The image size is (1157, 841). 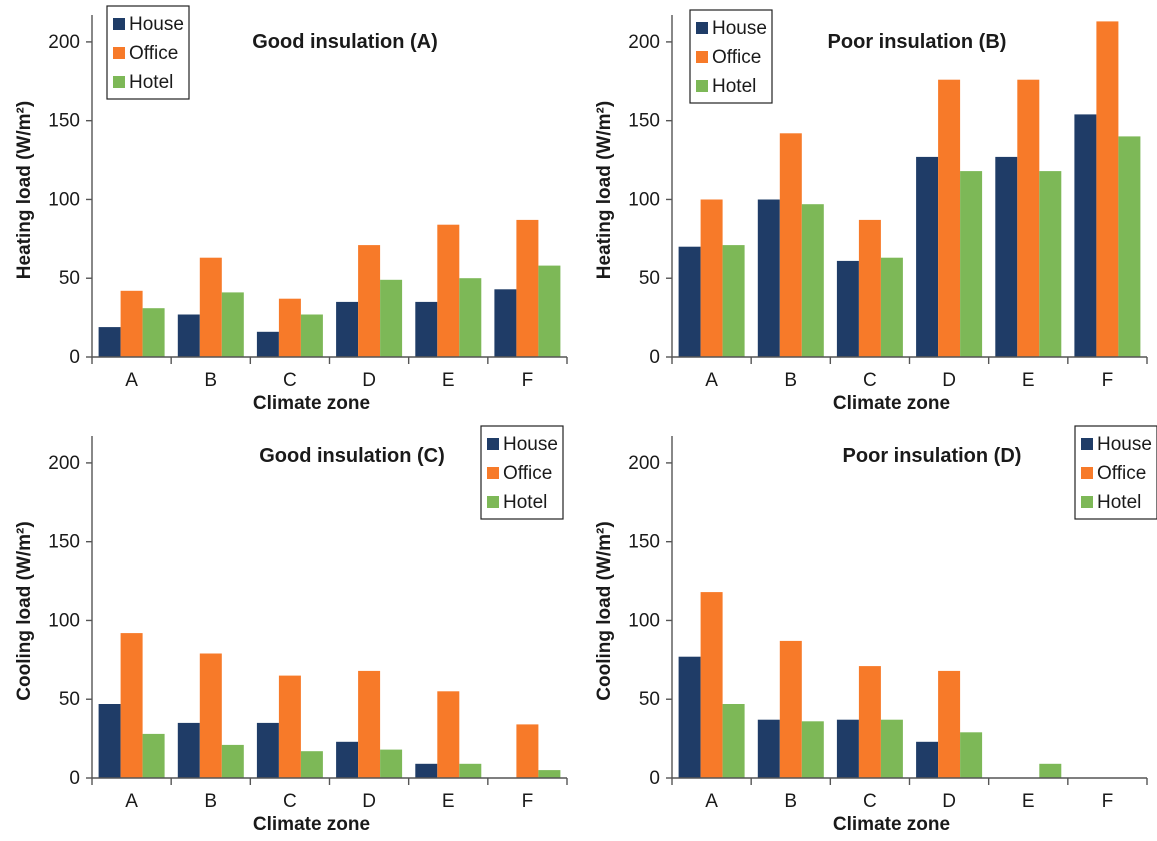 What do you see at coordinates (289, 726) in the screenshot?
I see `bar-office-c` at bounding box center [289, 726].